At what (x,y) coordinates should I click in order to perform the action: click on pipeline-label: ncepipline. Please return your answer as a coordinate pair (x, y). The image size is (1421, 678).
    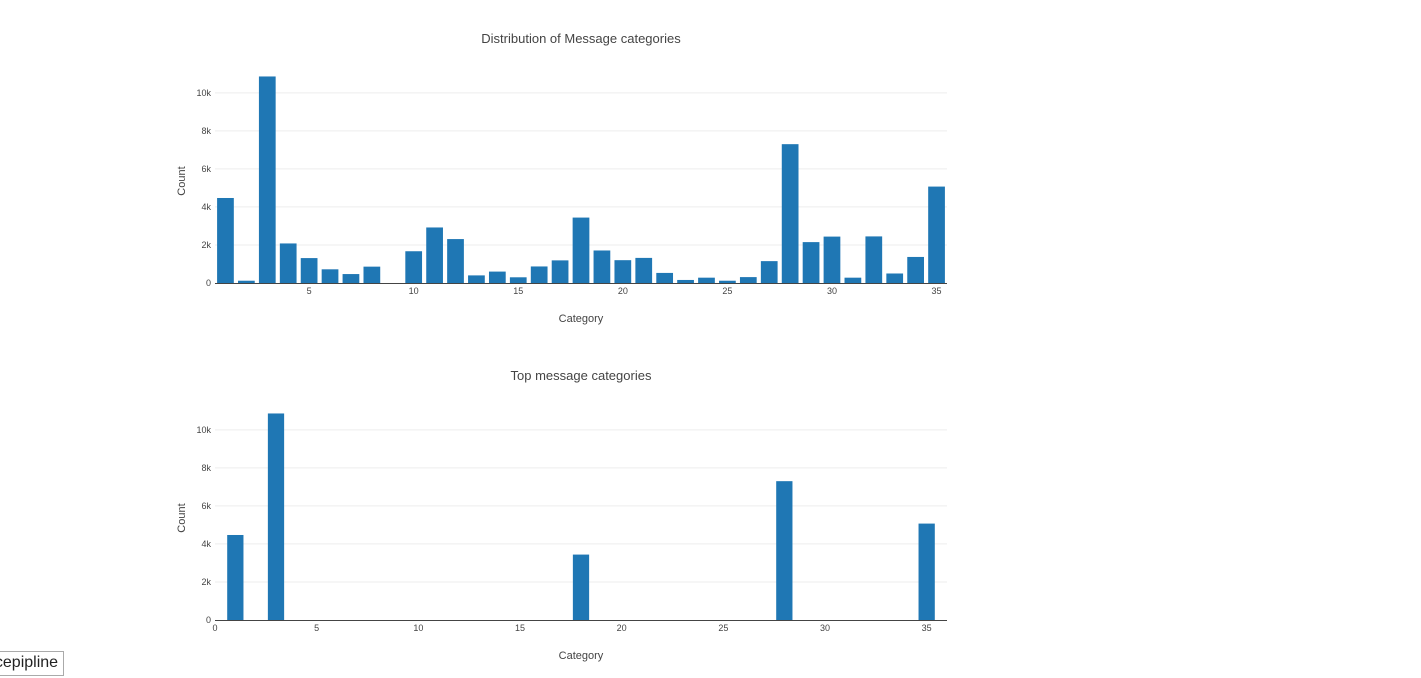
    Looking at the image, I should click on (32, 663).